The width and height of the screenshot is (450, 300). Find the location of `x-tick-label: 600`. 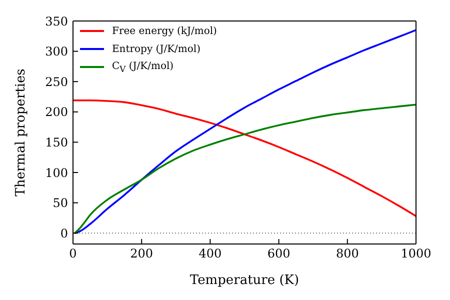

x-tick-label: 600 is located at coordinates (278, 253).